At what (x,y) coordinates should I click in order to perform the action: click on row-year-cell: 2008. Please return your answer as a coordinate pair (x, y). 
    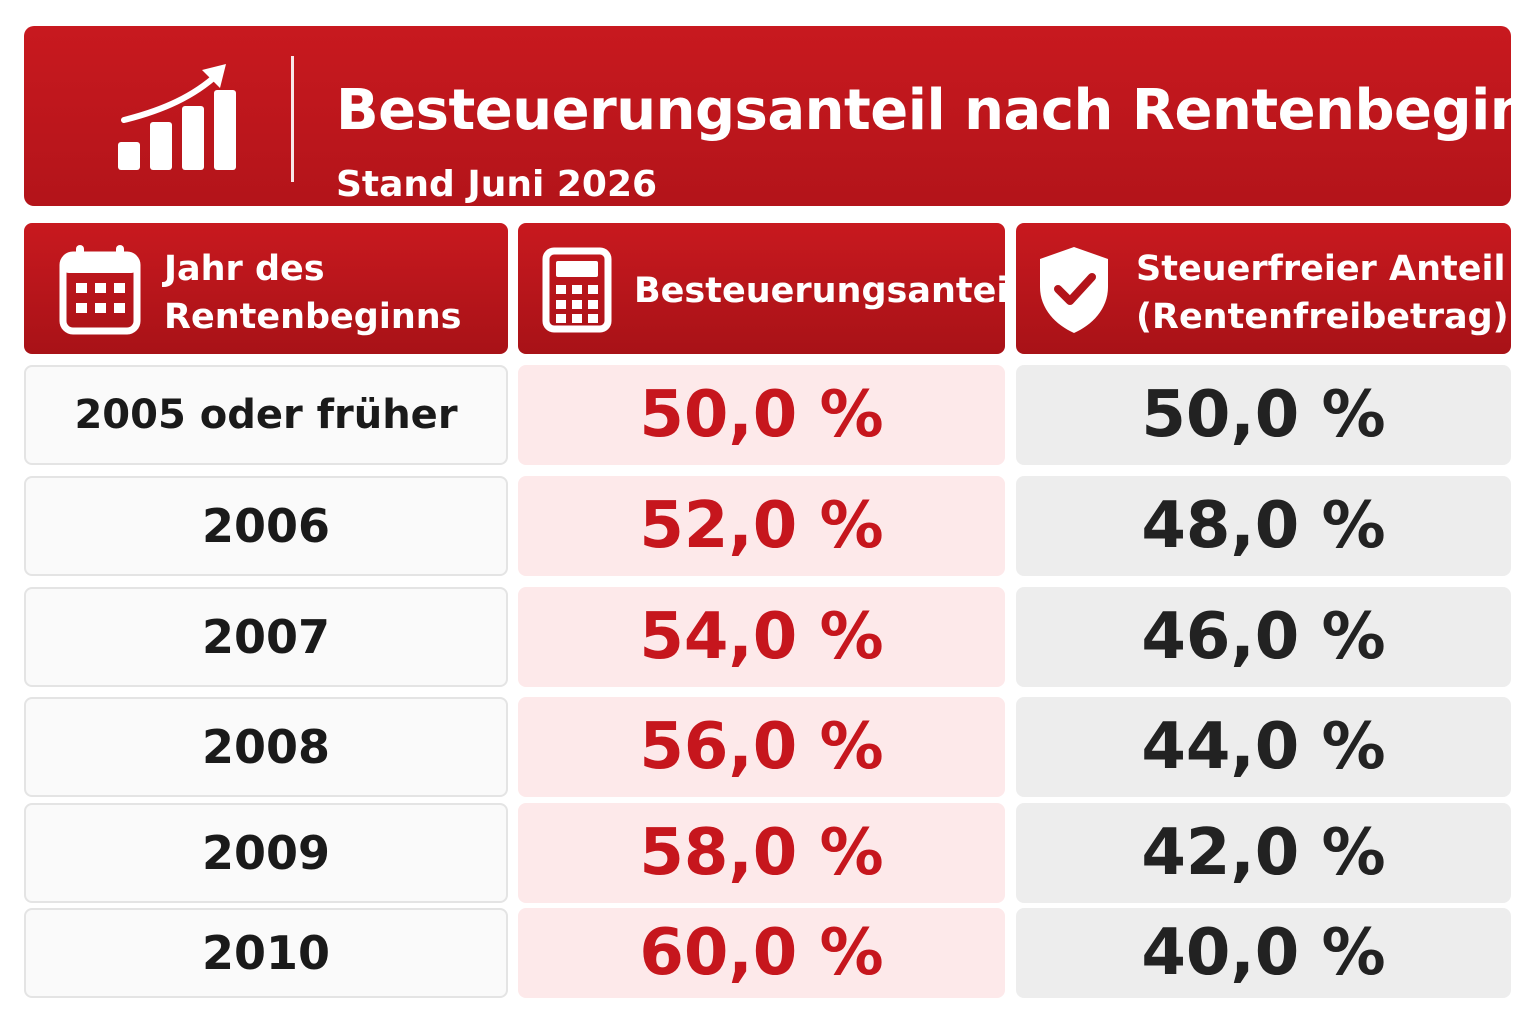
    Looking at the image, I should click on (266, 747).